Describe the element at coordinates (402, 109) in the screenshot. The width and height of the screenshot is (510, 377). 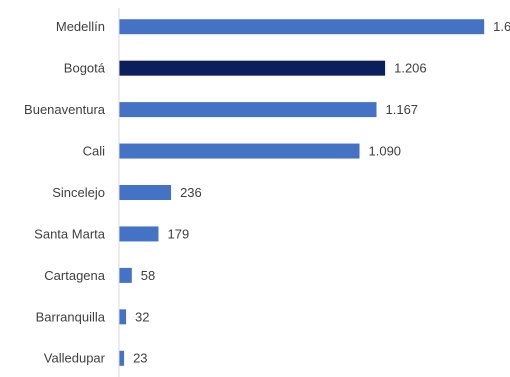
I see `value-label: 1.167` at that location.